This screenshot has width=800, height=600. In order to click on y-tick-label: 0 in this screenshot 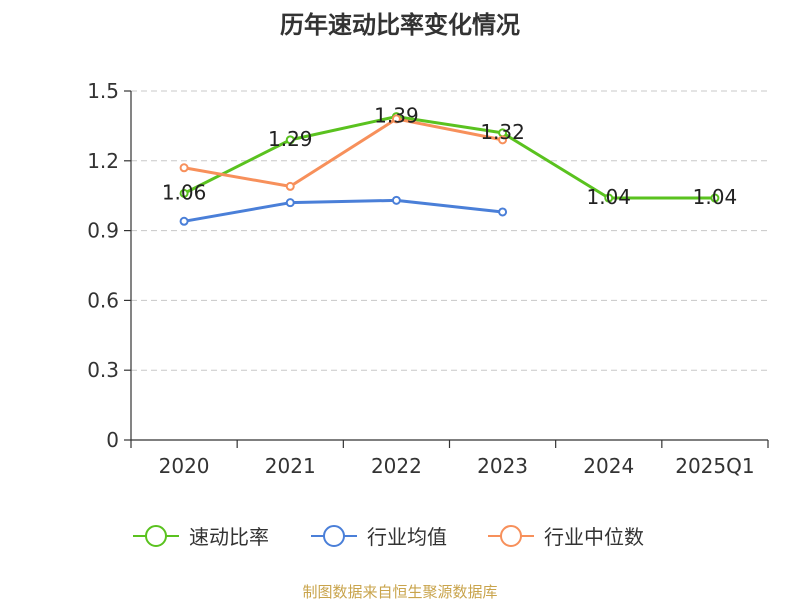, I will do `click(112, 440)`.